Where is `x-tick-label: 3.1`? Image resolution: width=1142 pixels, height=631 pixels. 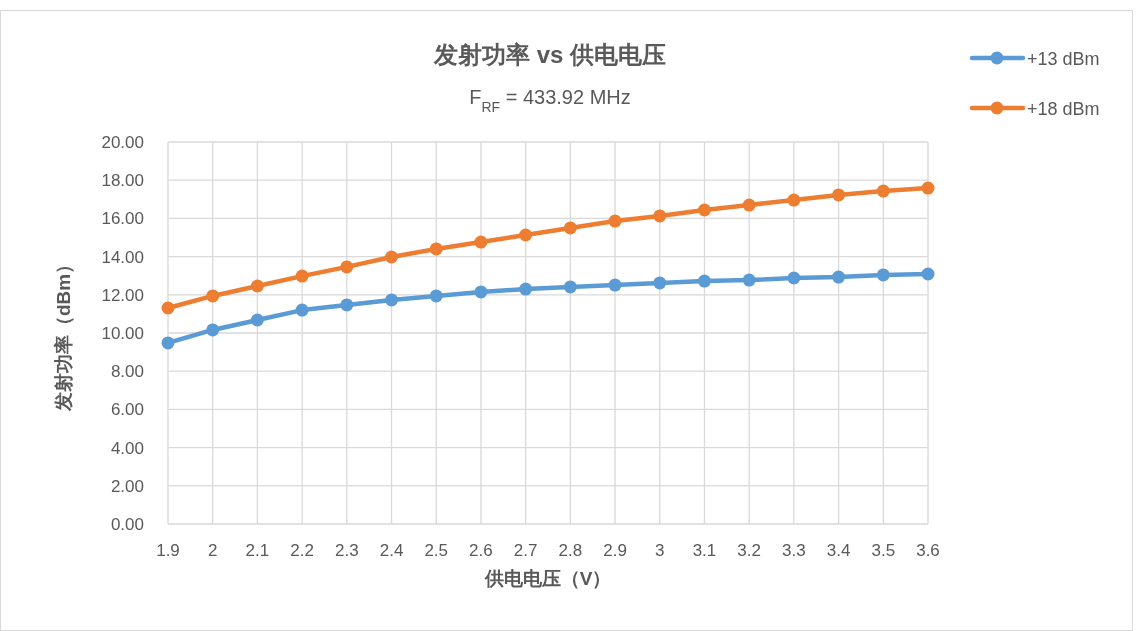
x-tick-label: 3.1 is located at coordinates (704, 550).